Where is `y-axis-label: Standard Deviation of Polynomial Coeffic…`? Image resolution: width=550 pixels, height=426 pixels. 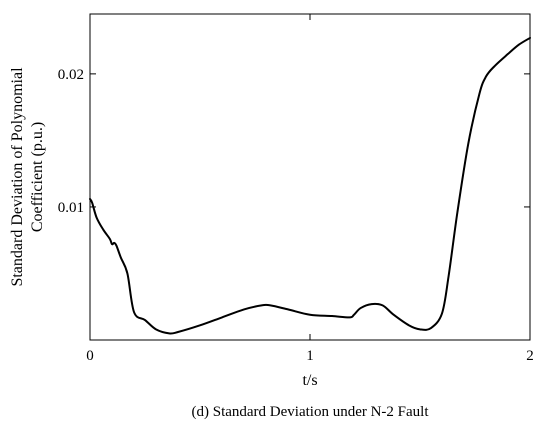 y-axis-label: Standard Deviation of Polynomial Coeffic… is located at coordinates (27, 177).